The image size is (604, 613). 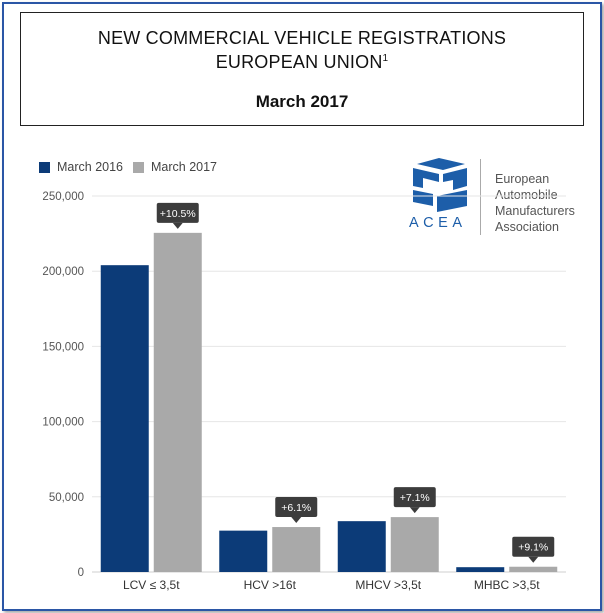 I want to click on footnote-mark: 1, so click(x=385, y=58).